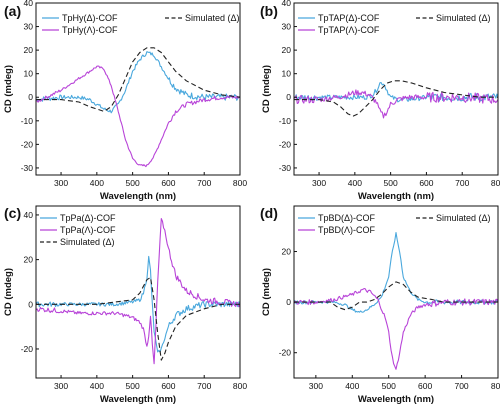 The image size is (500, 404). I want to click on legend-entry: TpBD(Λ)-COF, so click(347, 230).